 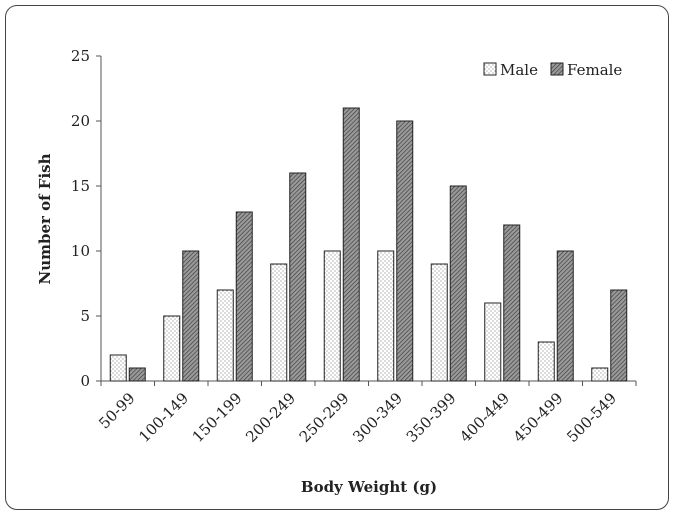 I want to click on y-tick-label: 5, so click(x=85, y=316).